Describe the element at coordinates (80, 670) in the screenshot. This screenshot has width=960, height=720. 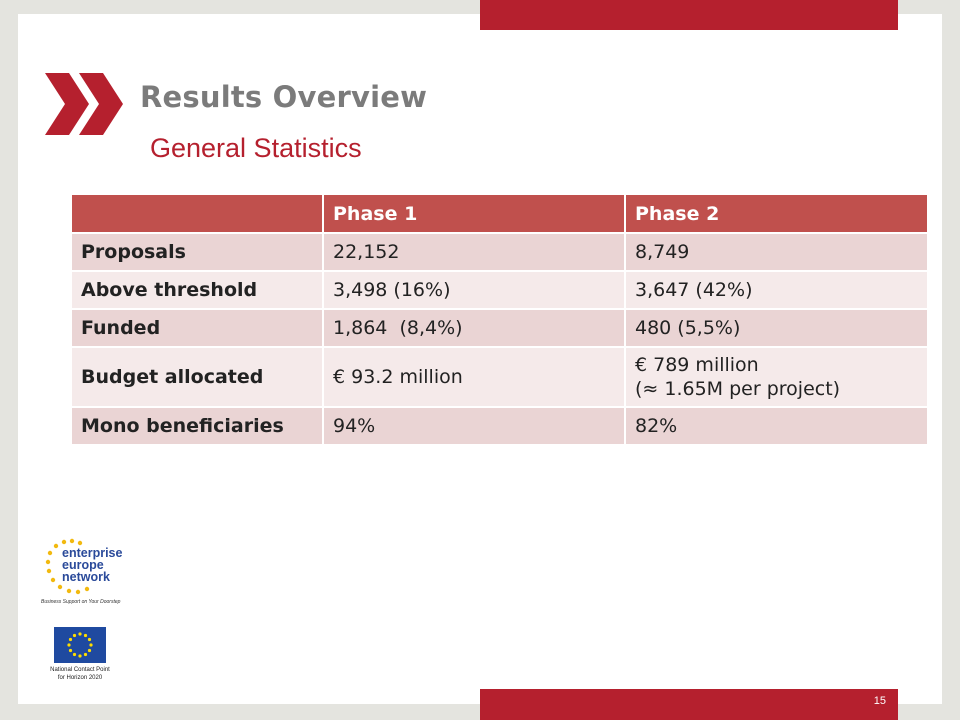
I see `ncp-line-1: National Contact Point` at that location.